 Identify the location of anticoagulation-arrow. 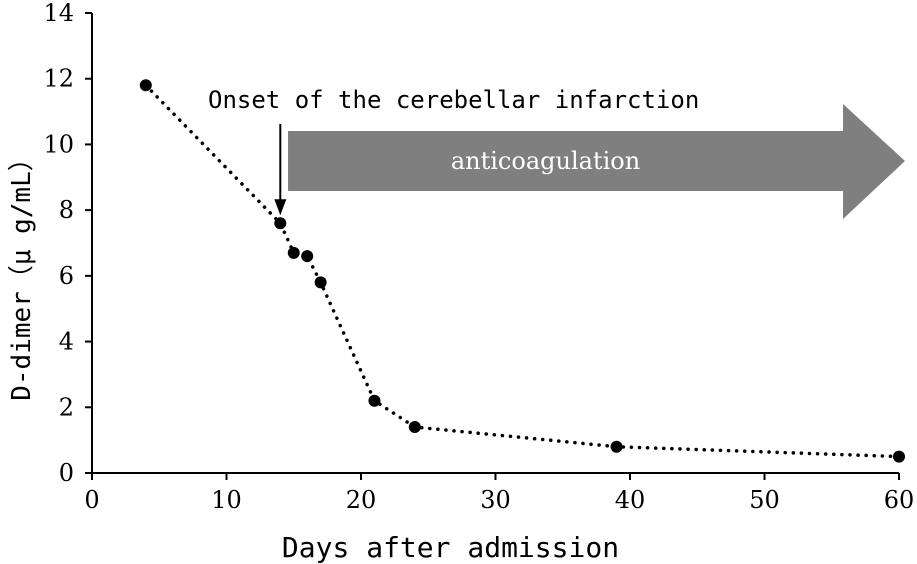
(596, 161).